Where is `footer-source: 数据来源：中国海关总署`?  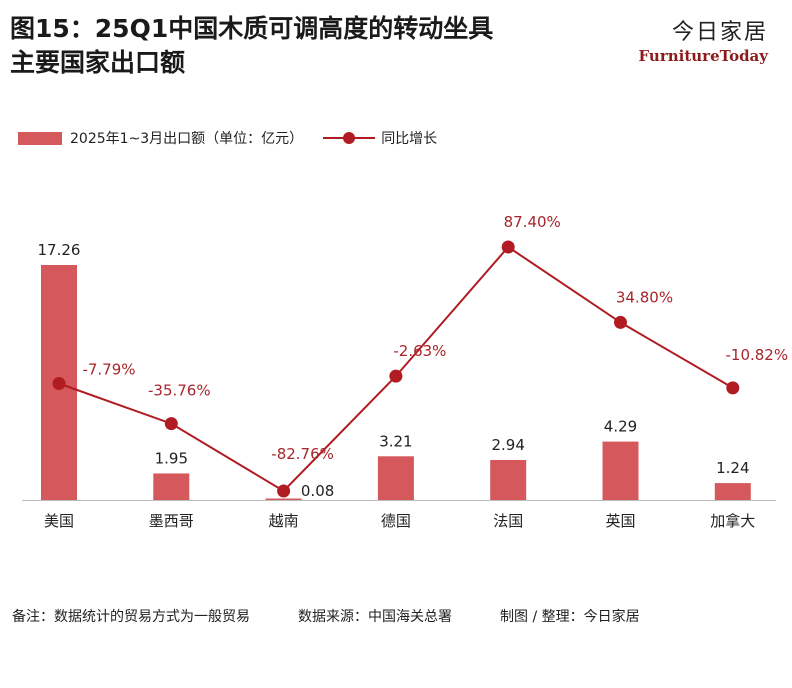
footer-source: 数据来源：中国海关总署 is located at coordinates (375, 617).